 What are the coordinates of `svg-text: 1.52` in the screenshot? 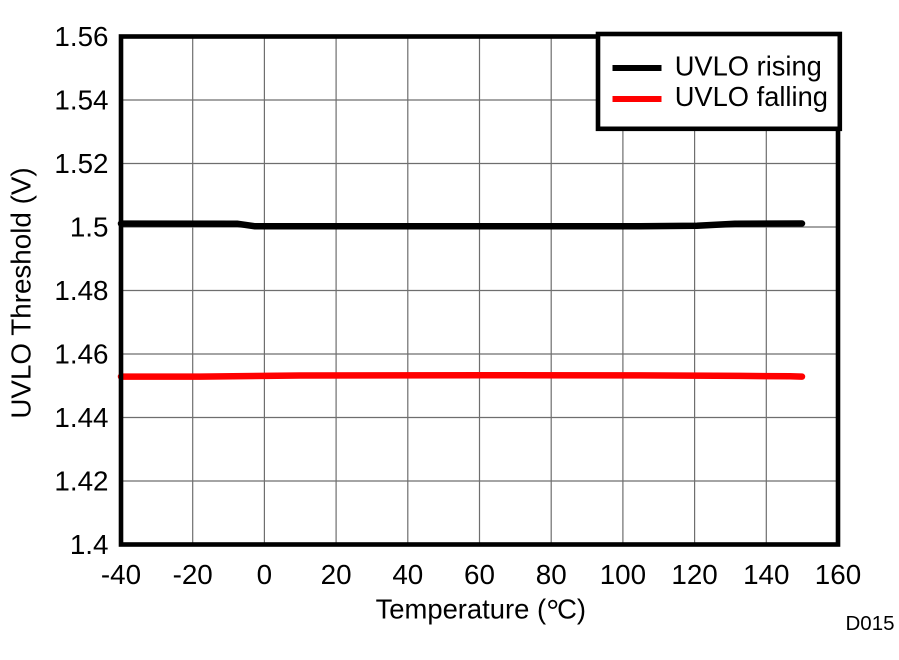 It's located at (81, 163).